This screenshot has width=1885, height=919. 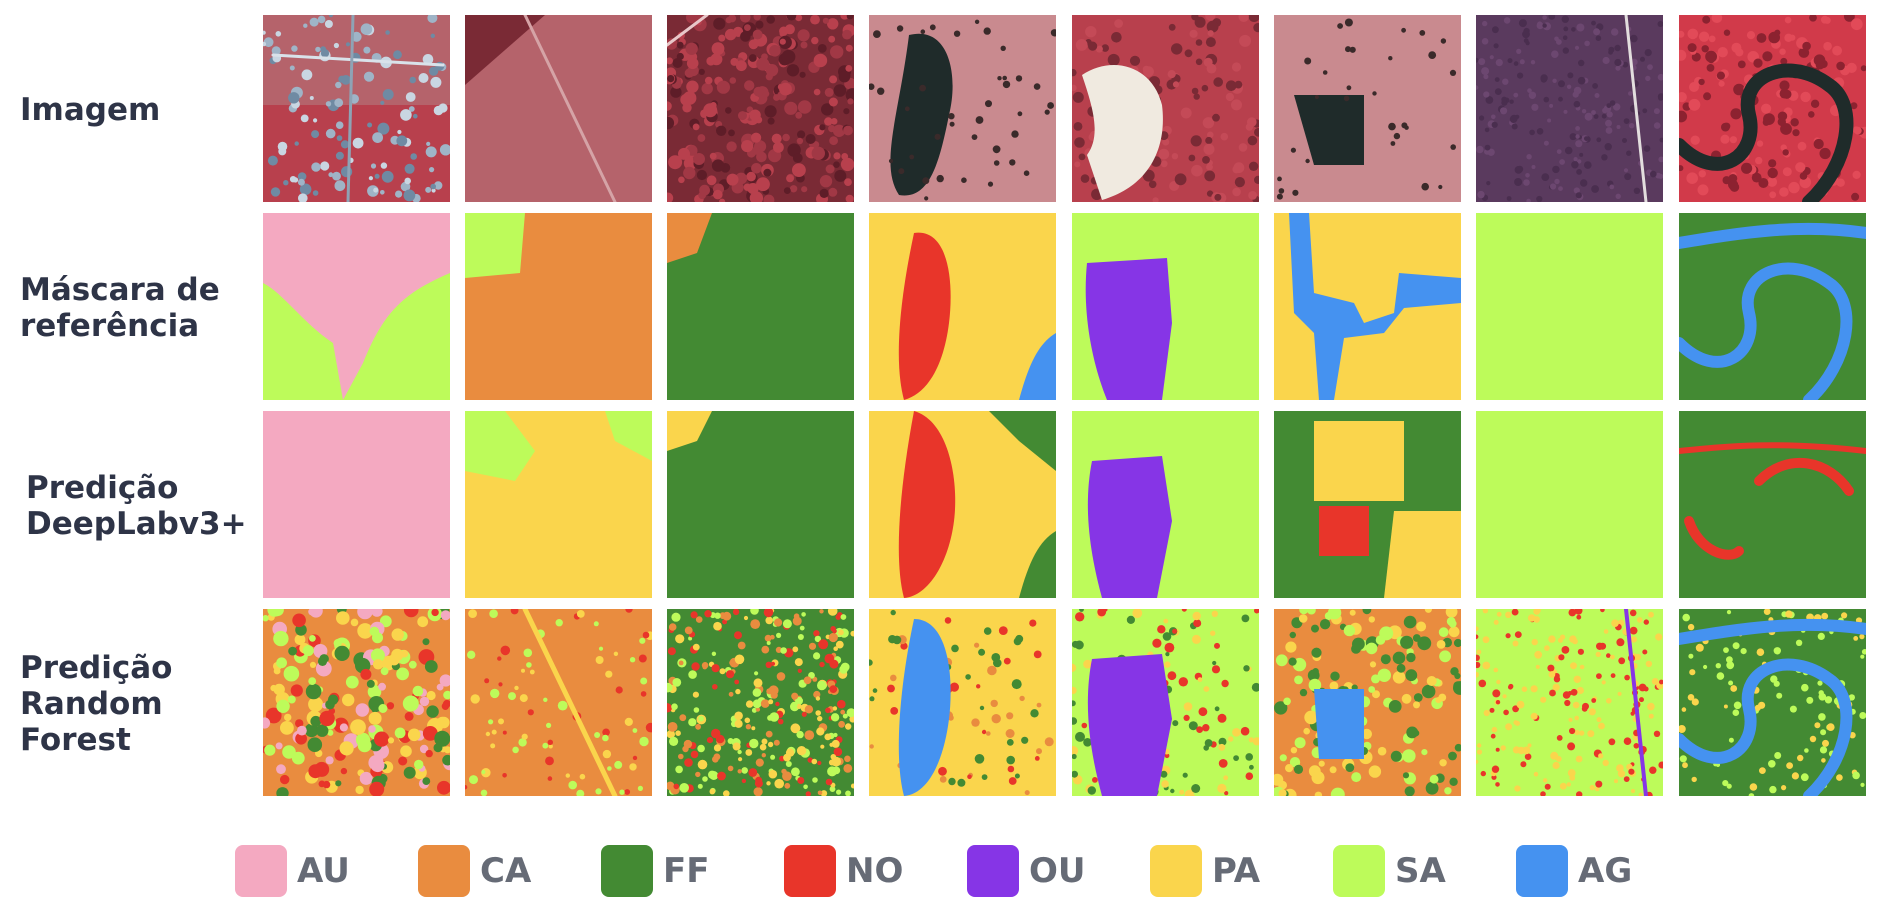 I want to click on tile-row4-col5, so click(x=1165, y=702).